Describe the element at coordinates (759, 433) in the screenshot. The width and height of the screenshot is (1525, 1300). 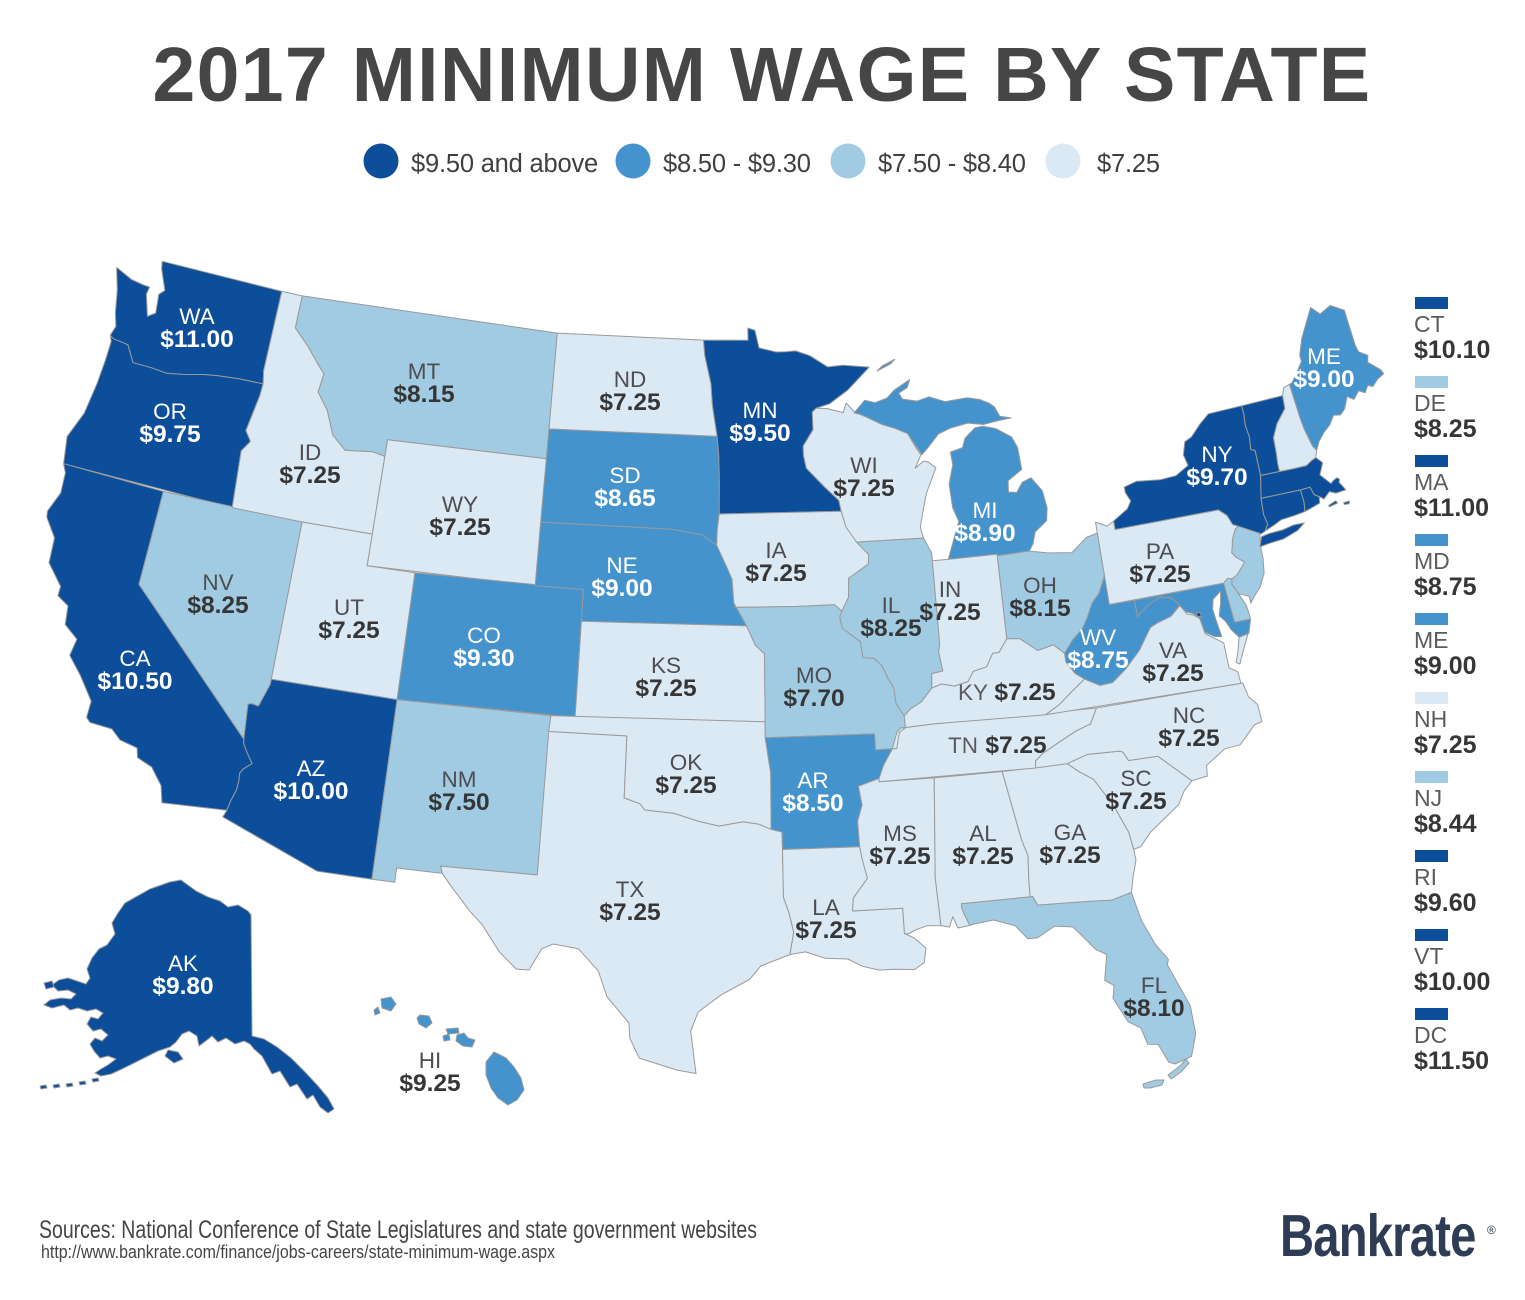
I see `svg-text: $9.50` at that location.